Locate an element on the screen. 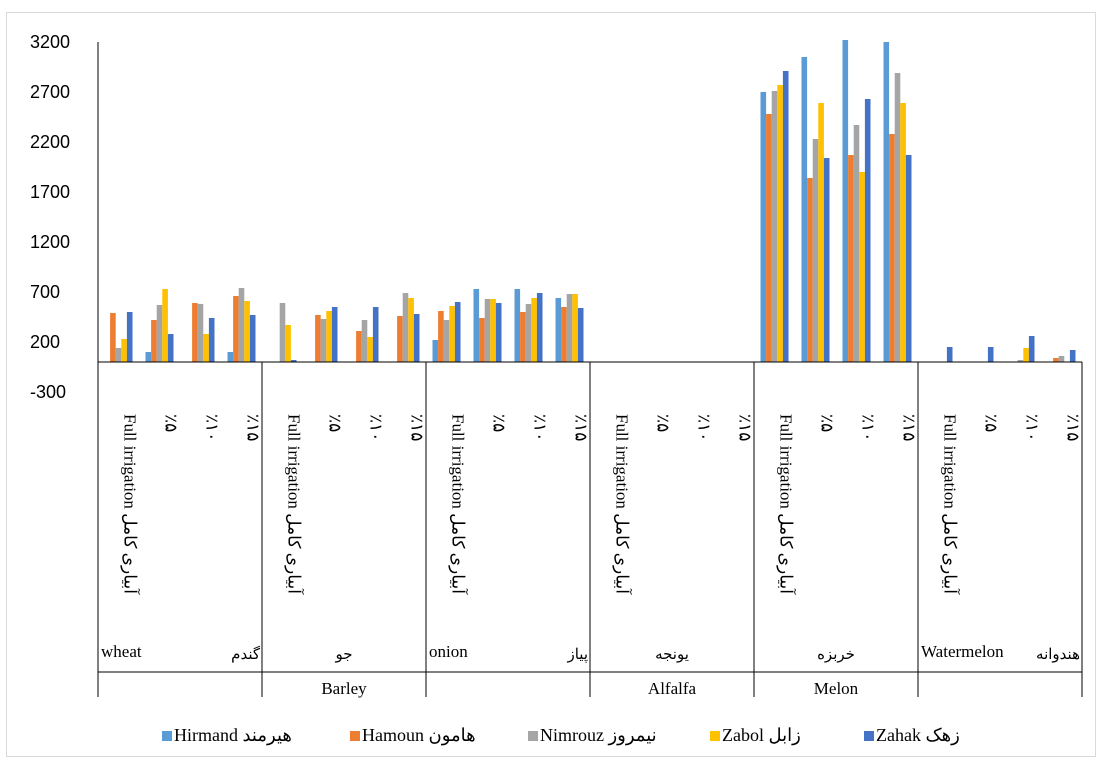 The width and height of the screenshot is (1102, 763). crop-label-fa: هندوانه is located at coordinates (1058, 655).